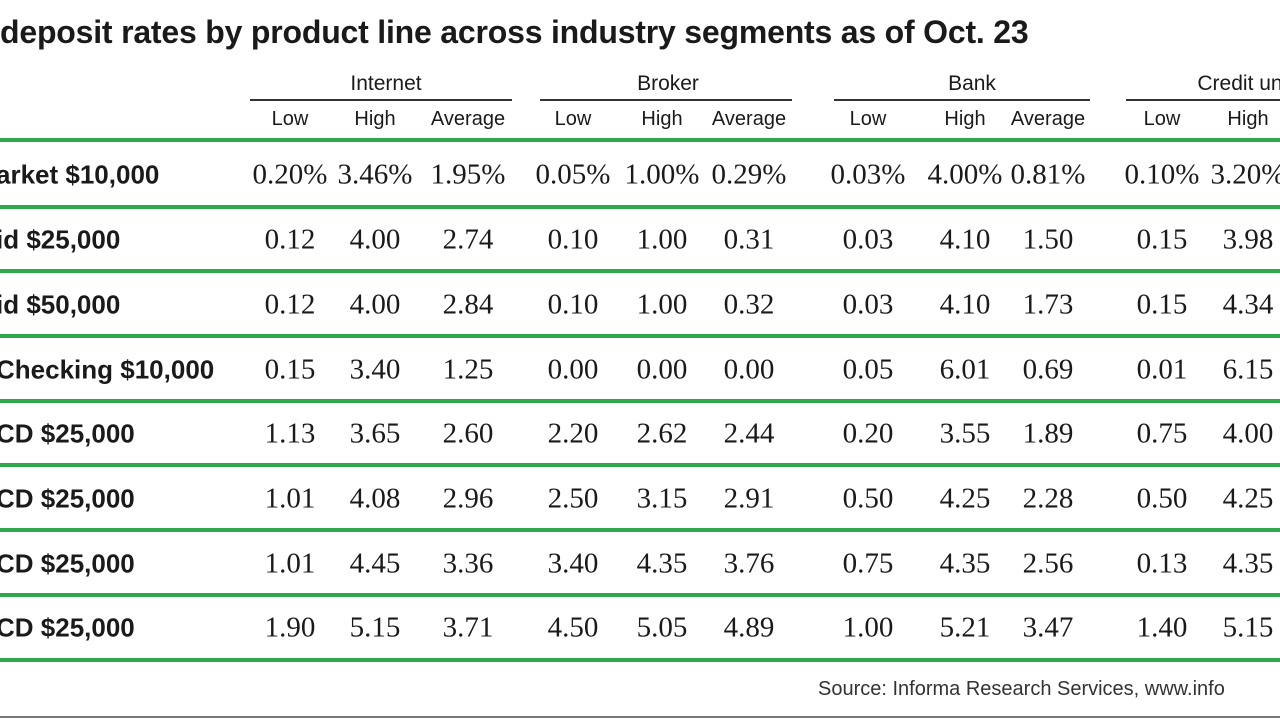 This screenshot has width=1280, height=720. Describe the element at coordinates (60, 304) in the screenshot. I see `row-label: id $50,000` at that location.